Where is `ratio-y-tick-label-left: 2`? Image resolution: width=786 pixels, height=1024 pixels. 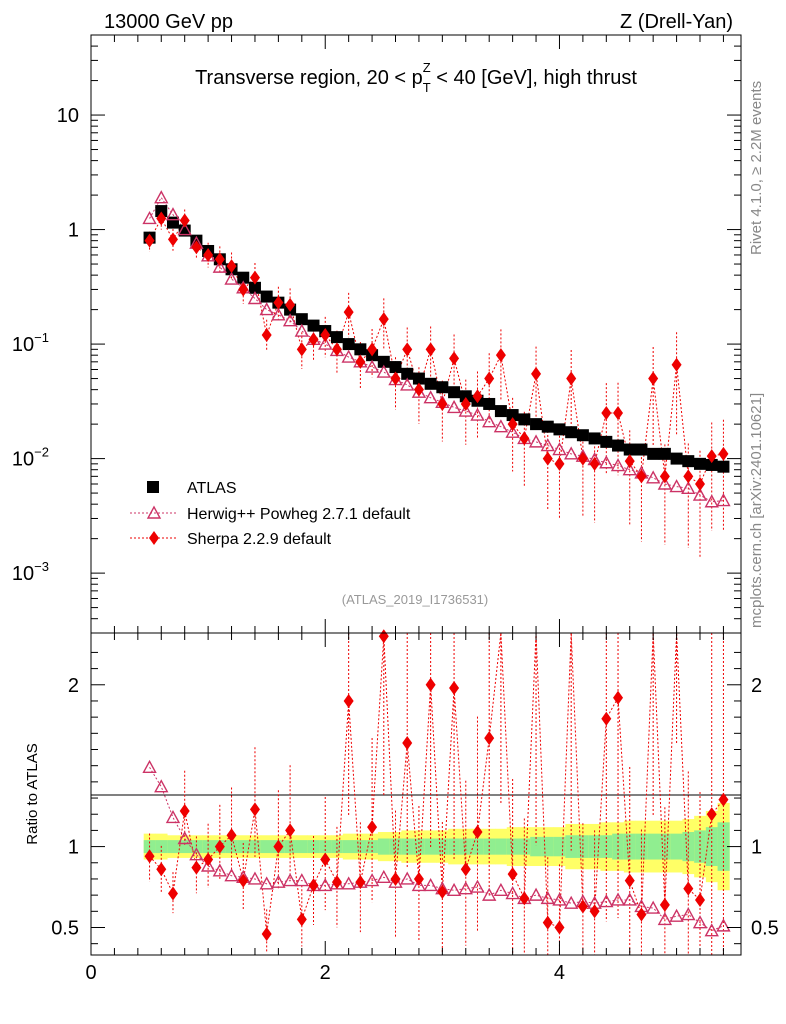
ratio-y-tick-label-left: 2 is located at coordinates (73, 686).